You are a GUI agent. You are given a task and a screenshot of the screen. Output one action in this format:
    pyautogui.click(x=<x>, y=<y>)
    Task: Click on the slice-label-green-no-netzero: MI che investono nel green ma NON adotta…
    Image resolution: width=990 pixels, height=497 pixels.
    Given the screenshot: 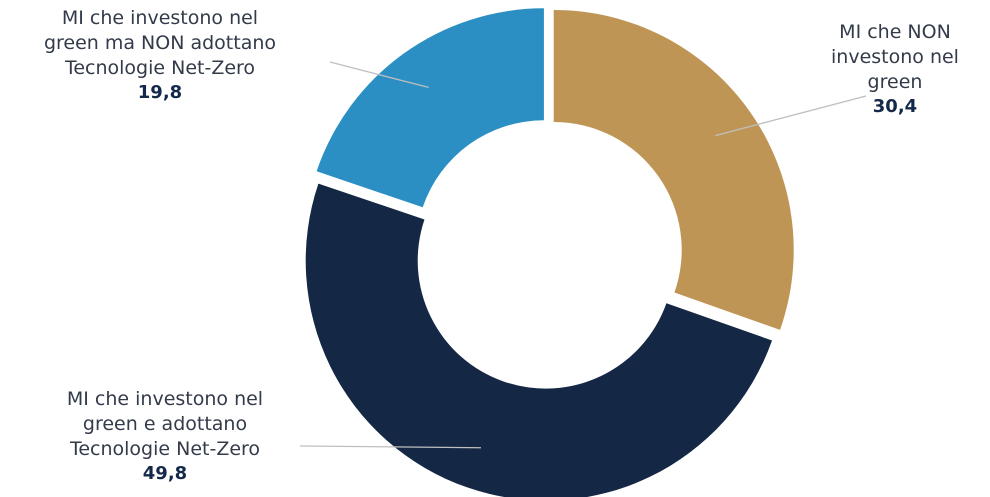 What is the action you would take?
    pyautogui.click(x=160, y=55)
    